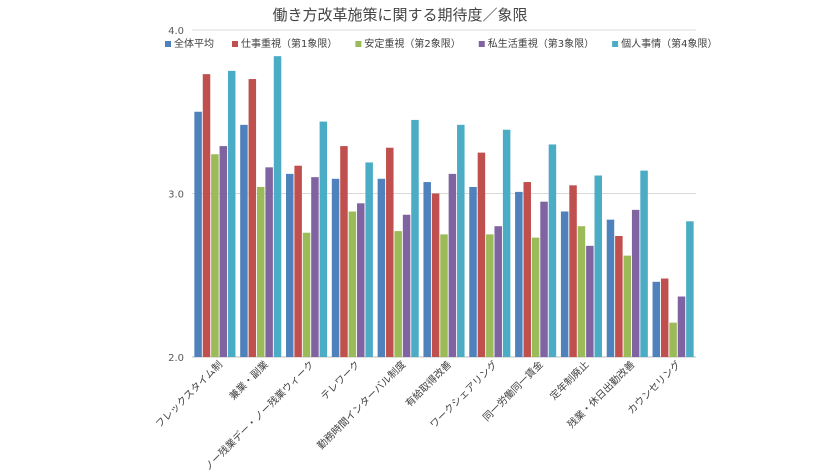  I want to click on y-tick-label: 4.0, so click(176, 31).